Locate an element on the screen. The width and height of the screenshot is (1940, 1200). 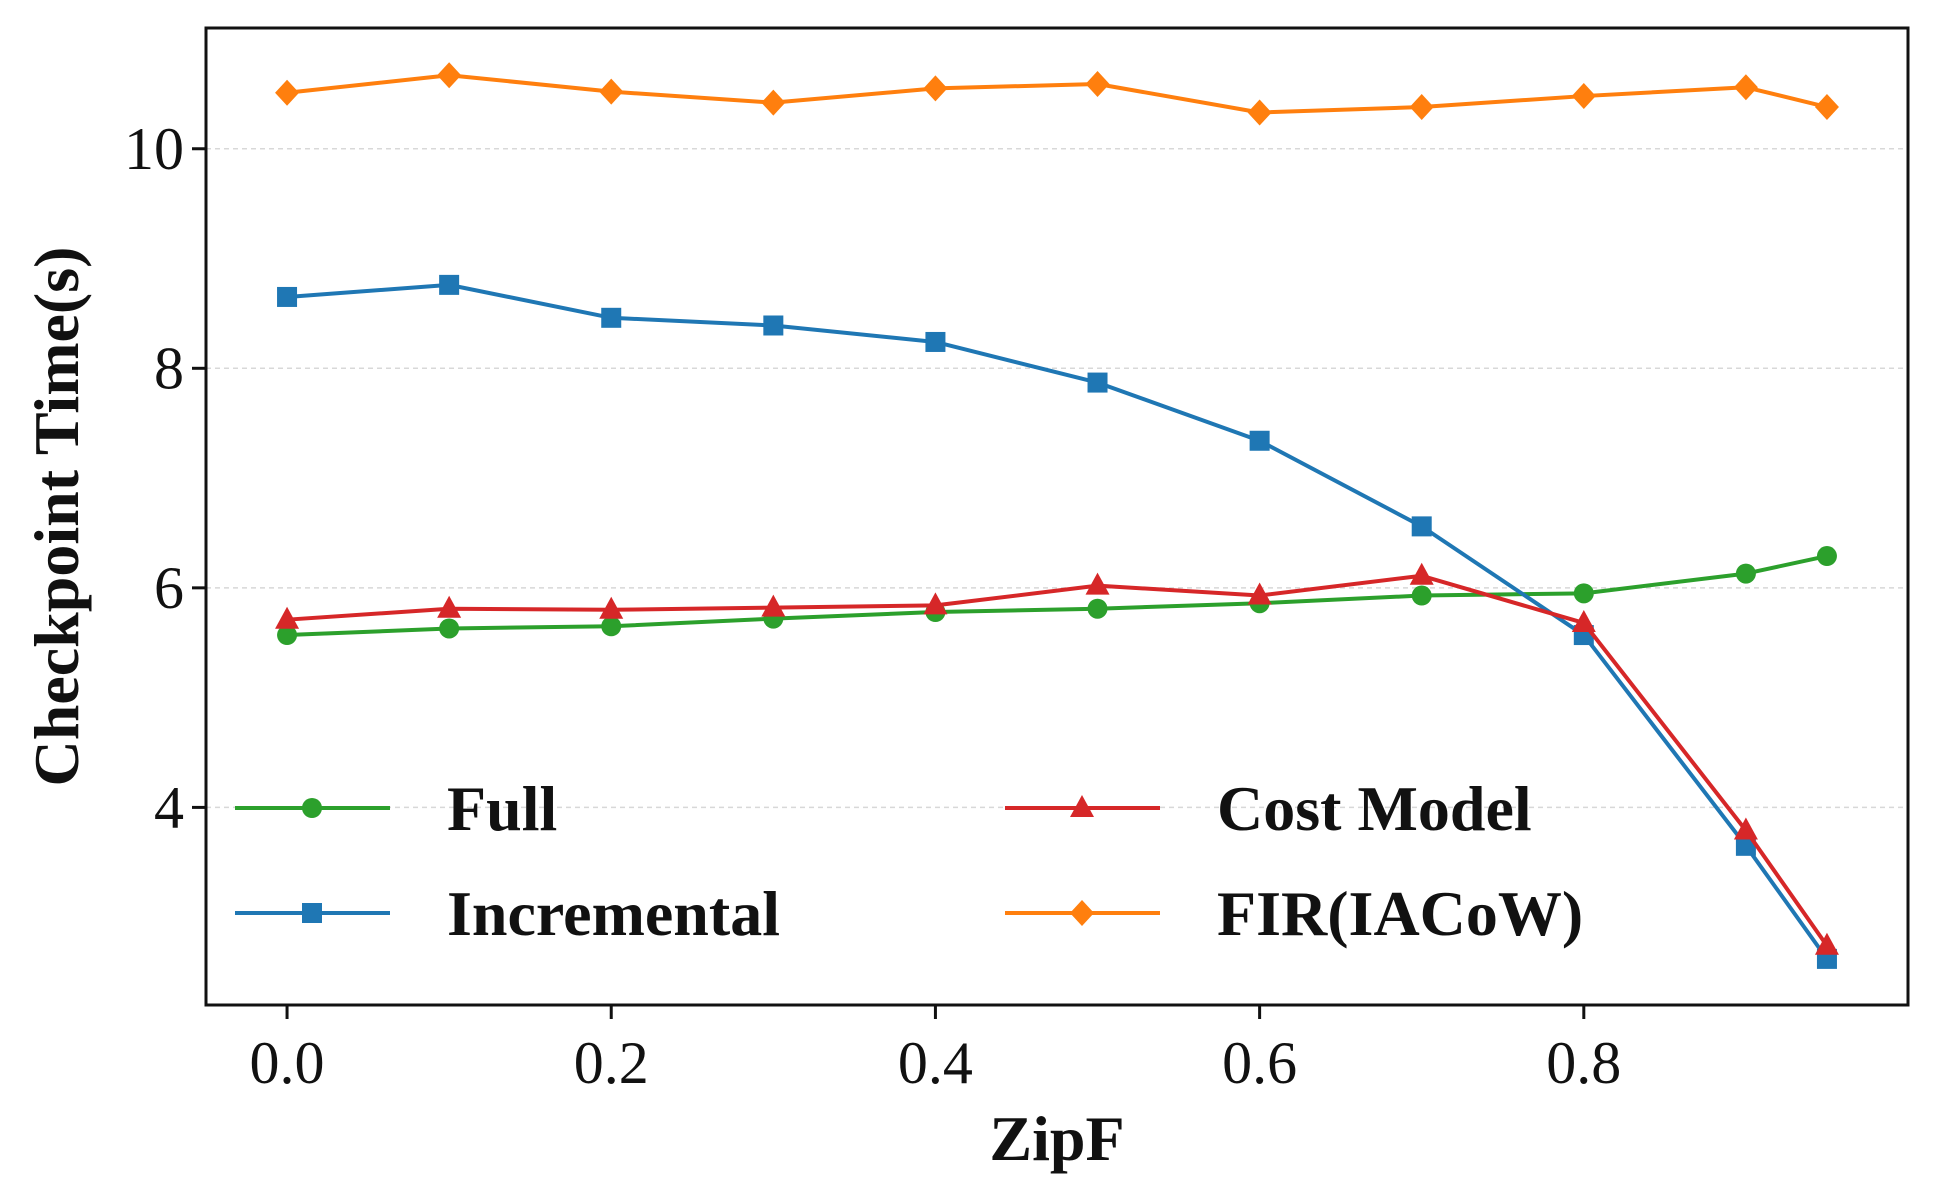
legend-item: Incremental is located at coordinates (507, 913).